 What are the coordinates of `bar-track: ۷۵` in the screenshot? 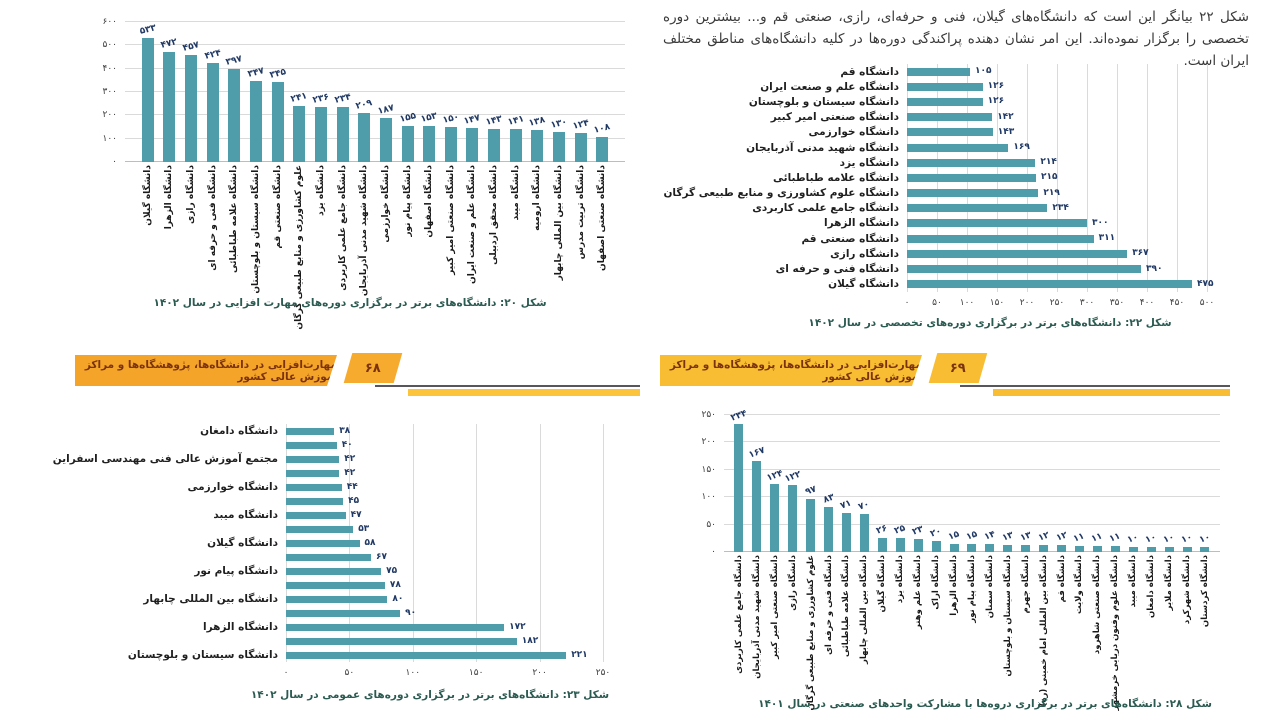 It's located at (453, 571).